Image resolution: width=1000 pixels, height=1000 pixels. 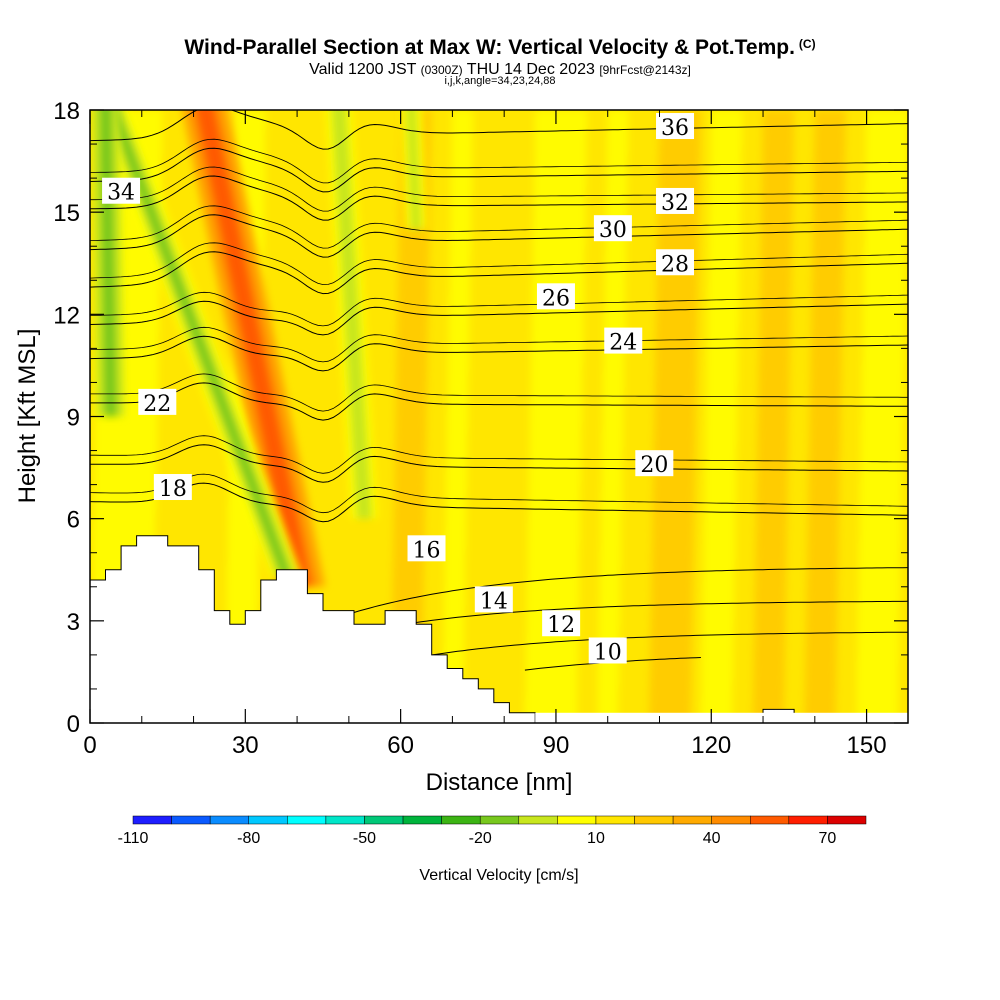 What do you see at coordinates (530, 69) in the screenshot?
I see `valid-date: THU 14 Dec 2023` at bounding box center [530, 69].